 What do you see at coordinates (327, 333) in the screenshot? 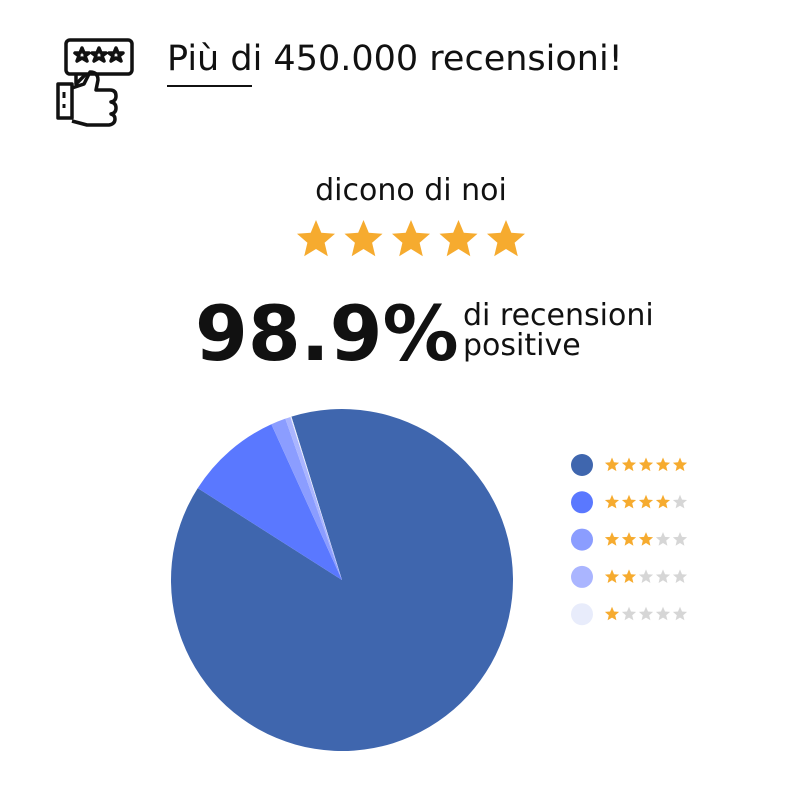
I see `headline: 98.9%` at bounding box center [327, 333].